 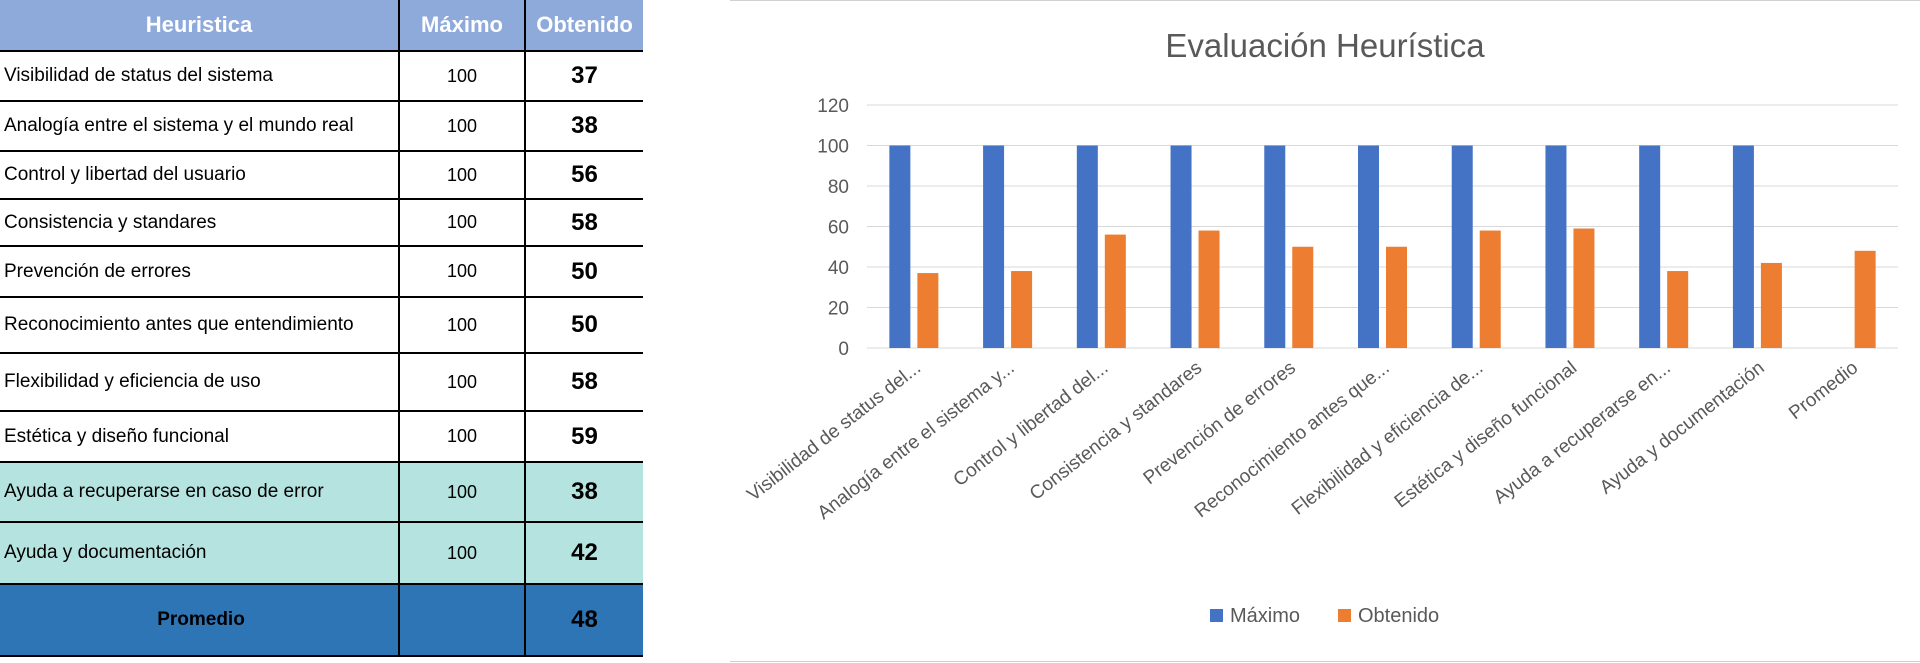 I want to click on obtained-value: 56, so click(x=583, y=175).